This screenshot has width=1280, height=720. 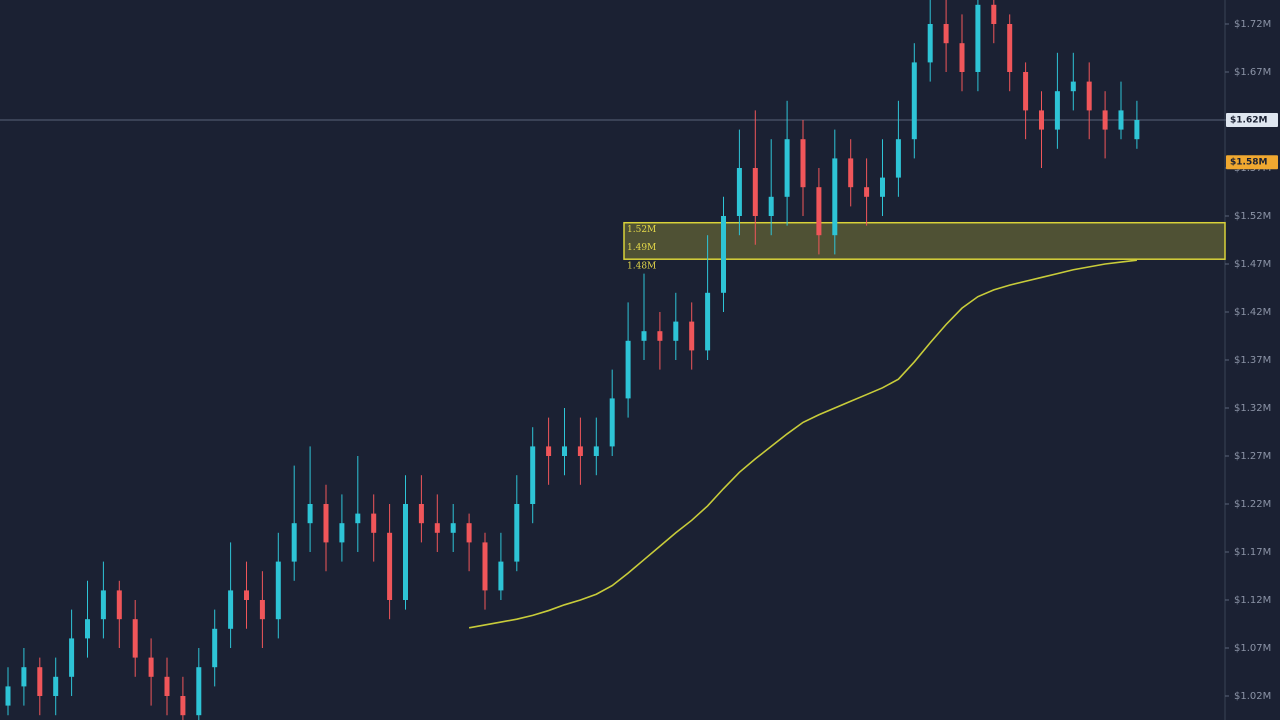 What do you see at coordinates (1252, 72) in the screenshot?
I see `y-tick-label: $1.67M` at bounding box center [1252, 72].